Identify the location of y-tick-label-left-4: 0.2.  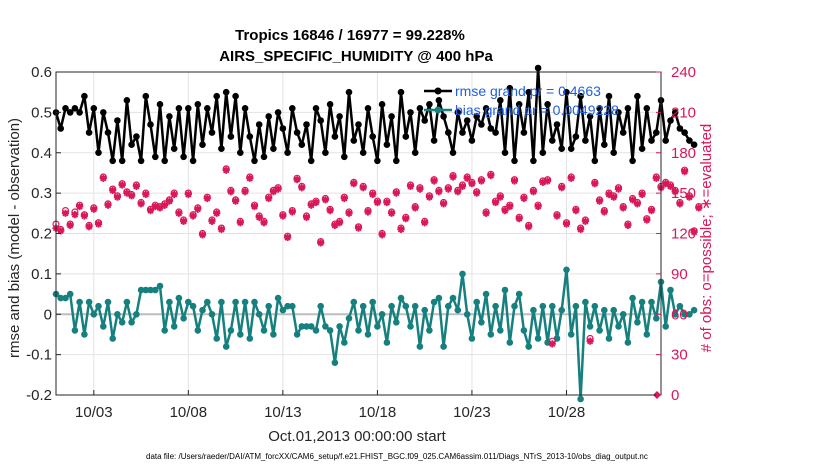
(41, 234).